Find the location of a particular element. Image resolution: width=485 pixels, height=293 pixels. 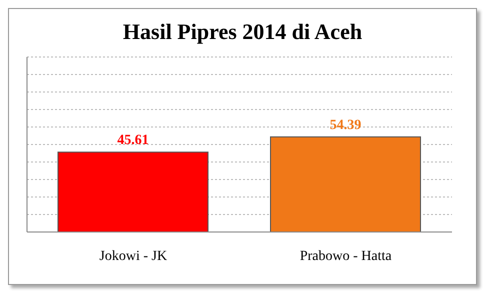

x-tick-label: Prabowo - Hatta is located at coordinates (346, 256).